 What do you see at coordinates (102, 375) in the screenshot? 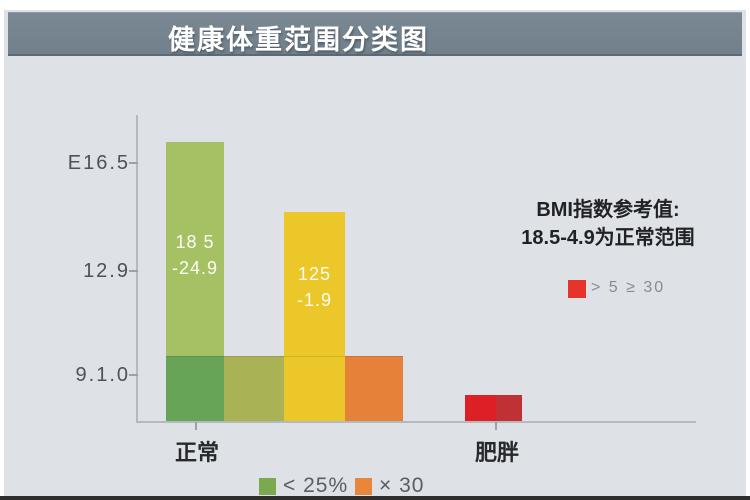
I see `y-tick-label-2: 9.1.0` at bounding box center [102, 375].